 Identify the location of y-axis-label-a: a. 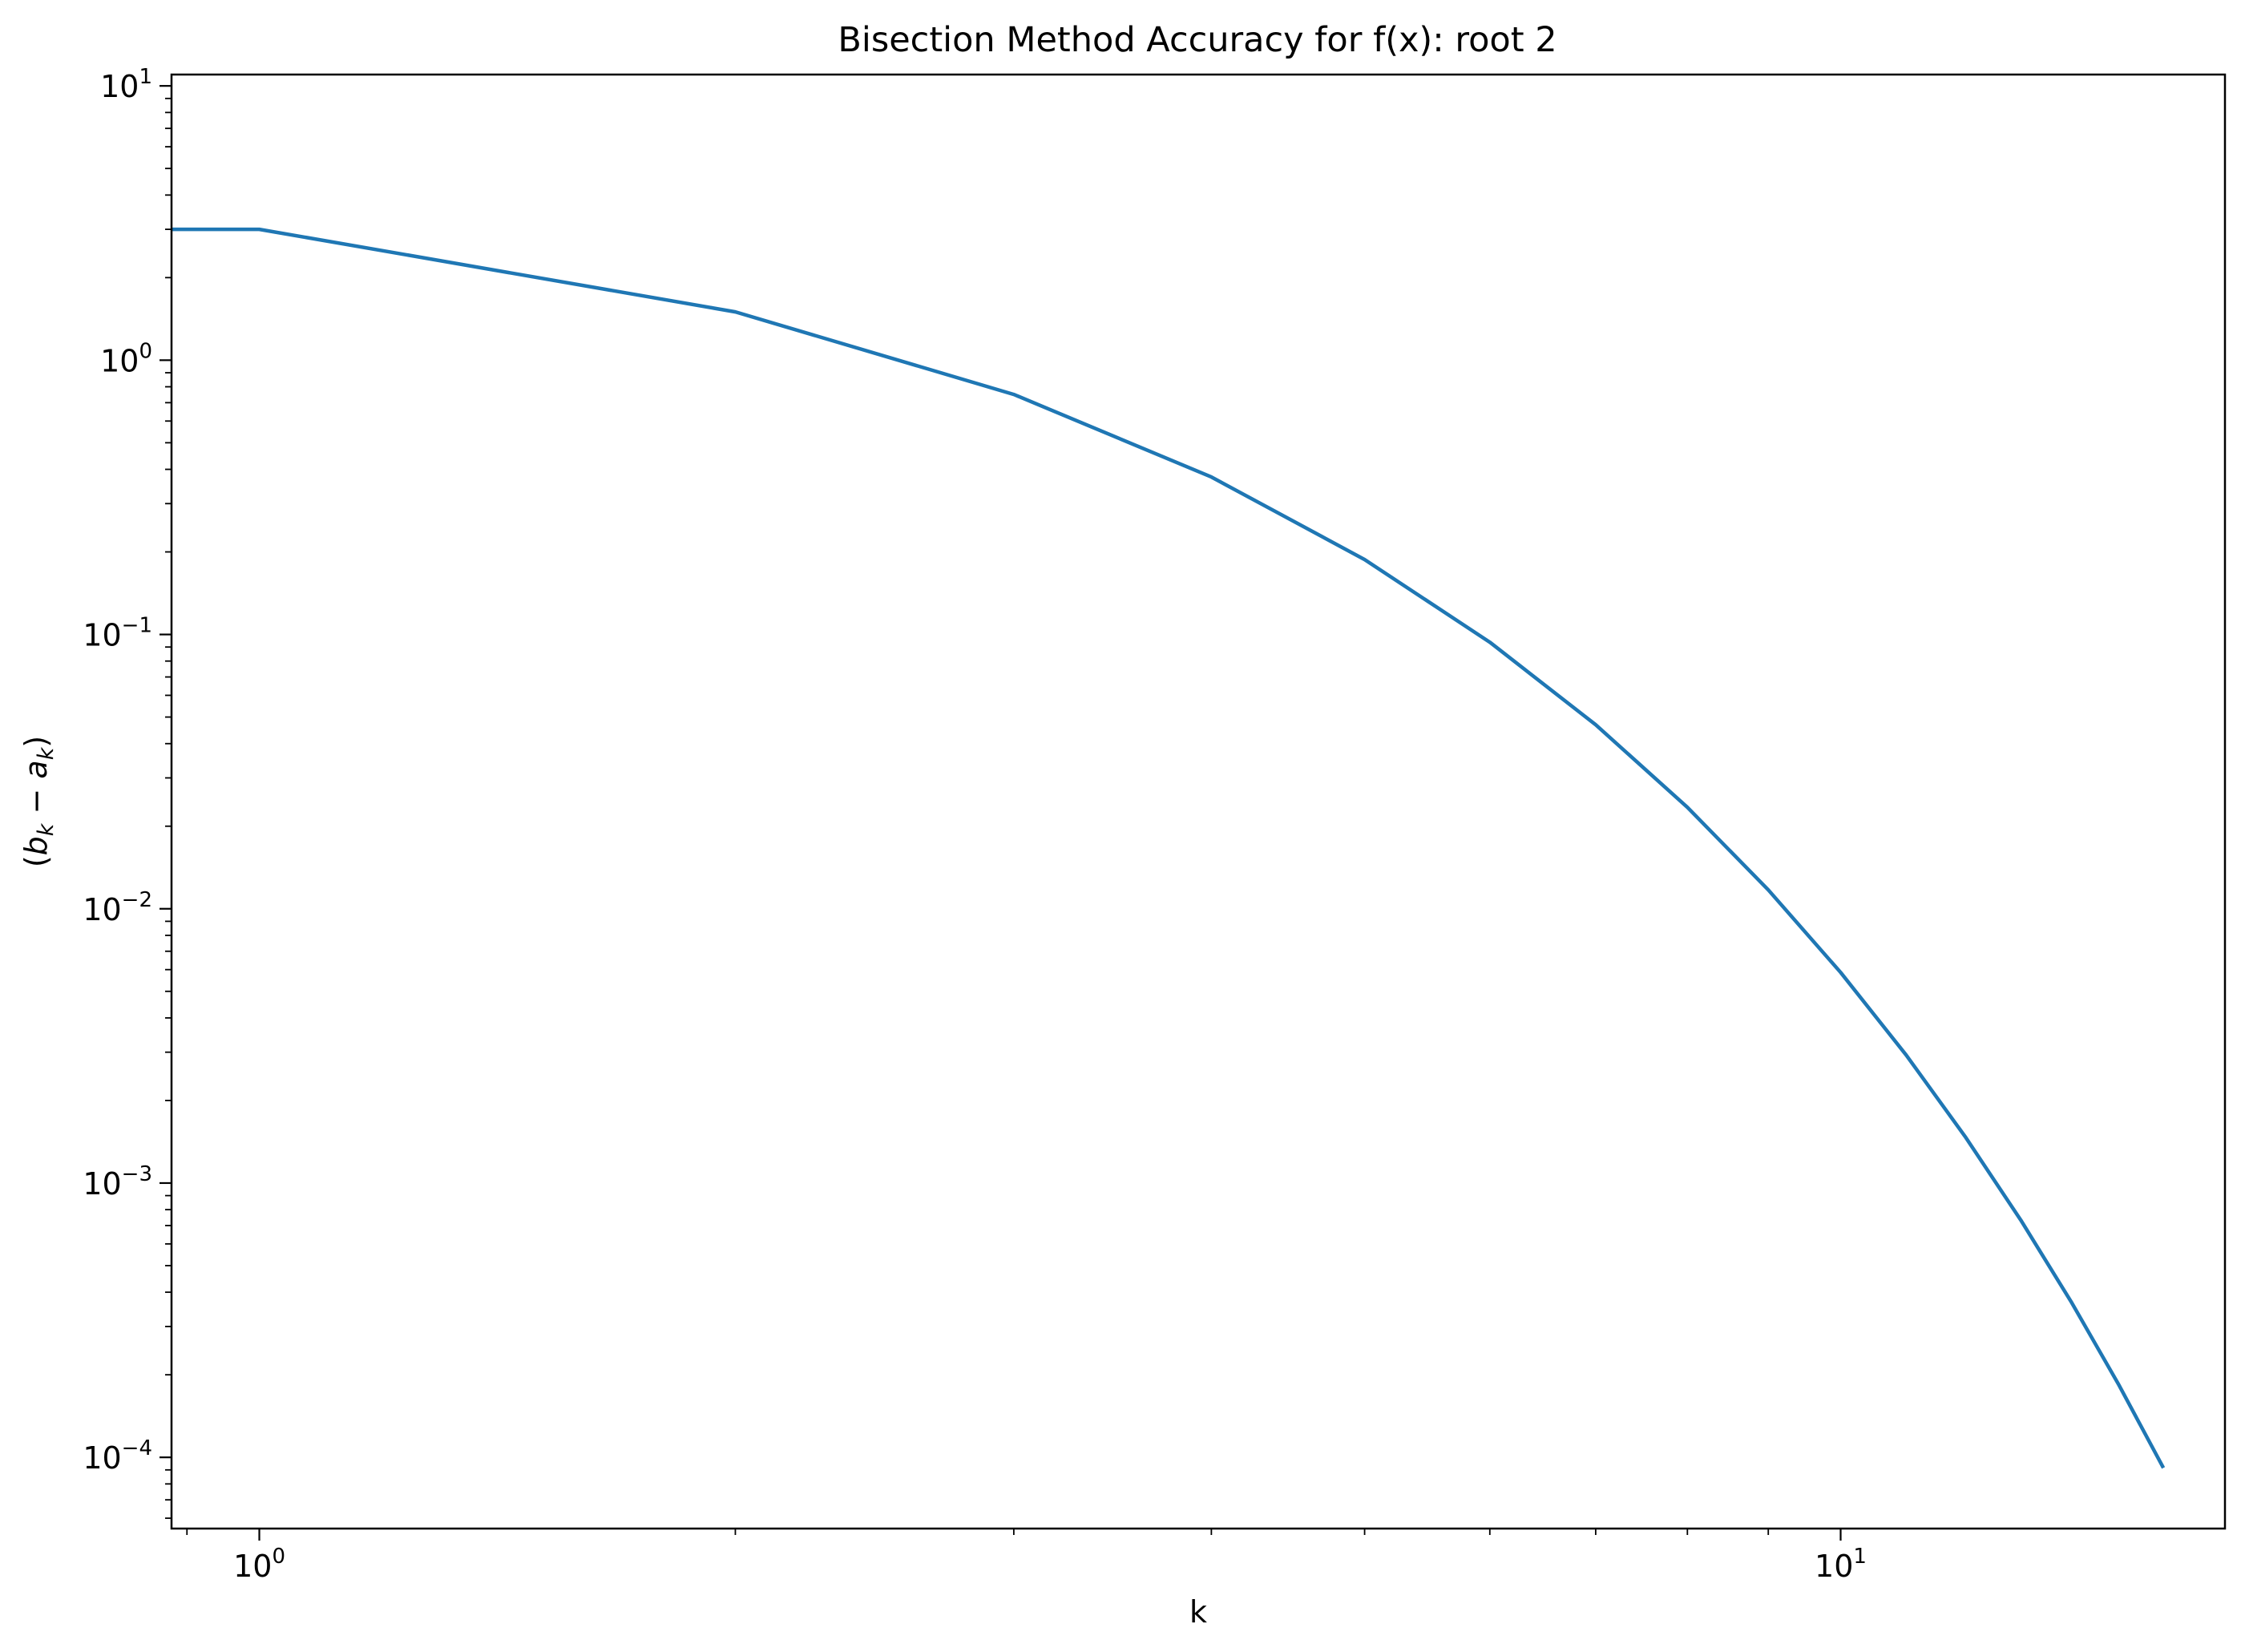
(36, 769).